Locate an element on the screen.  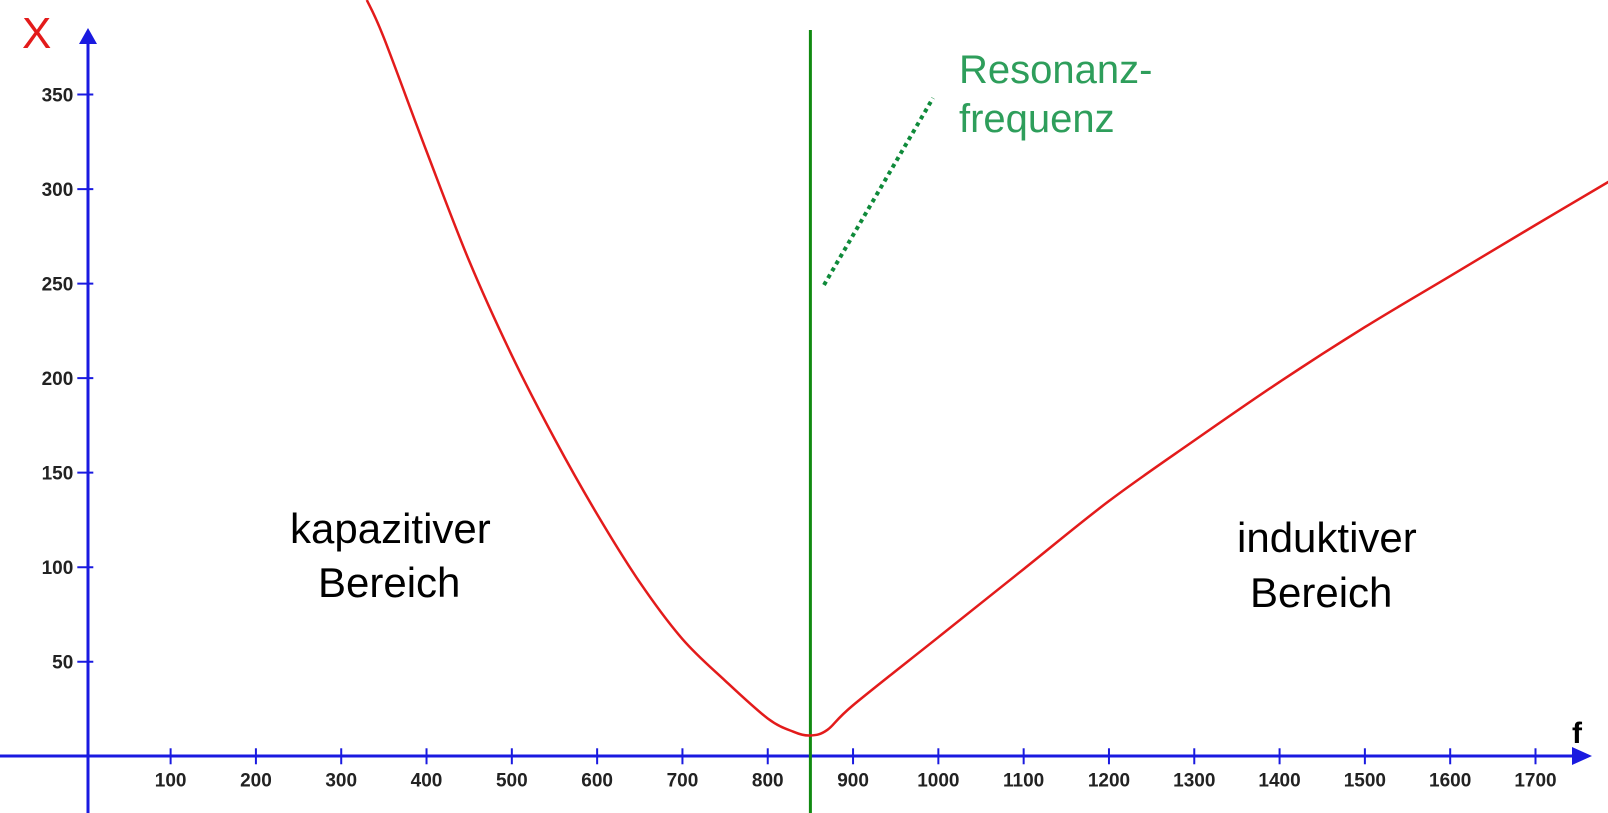
x-tick-label: 400 is located at coordinates (427, 780).